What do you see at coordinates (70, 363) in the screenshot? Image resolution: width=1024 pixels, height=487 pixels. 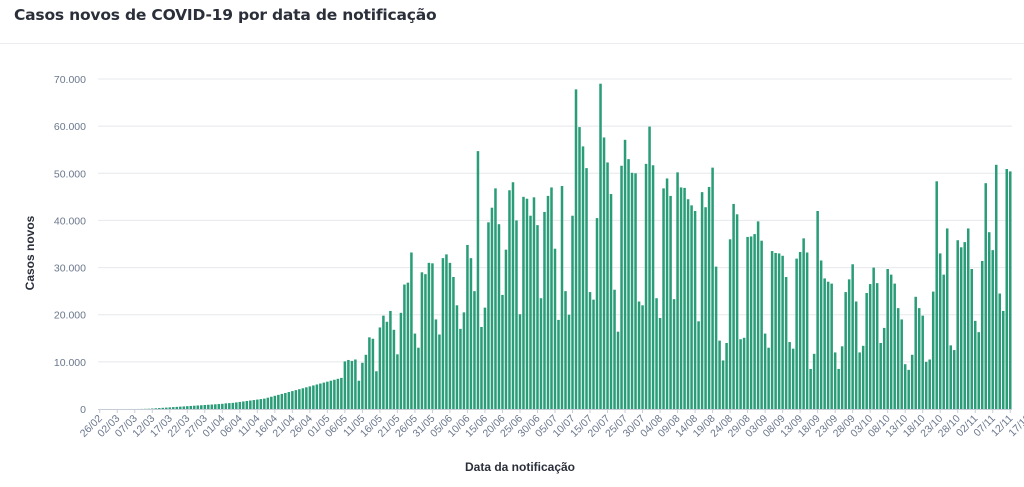 I see `y-tick-label: 10.000` at bounding box center [70, 363].